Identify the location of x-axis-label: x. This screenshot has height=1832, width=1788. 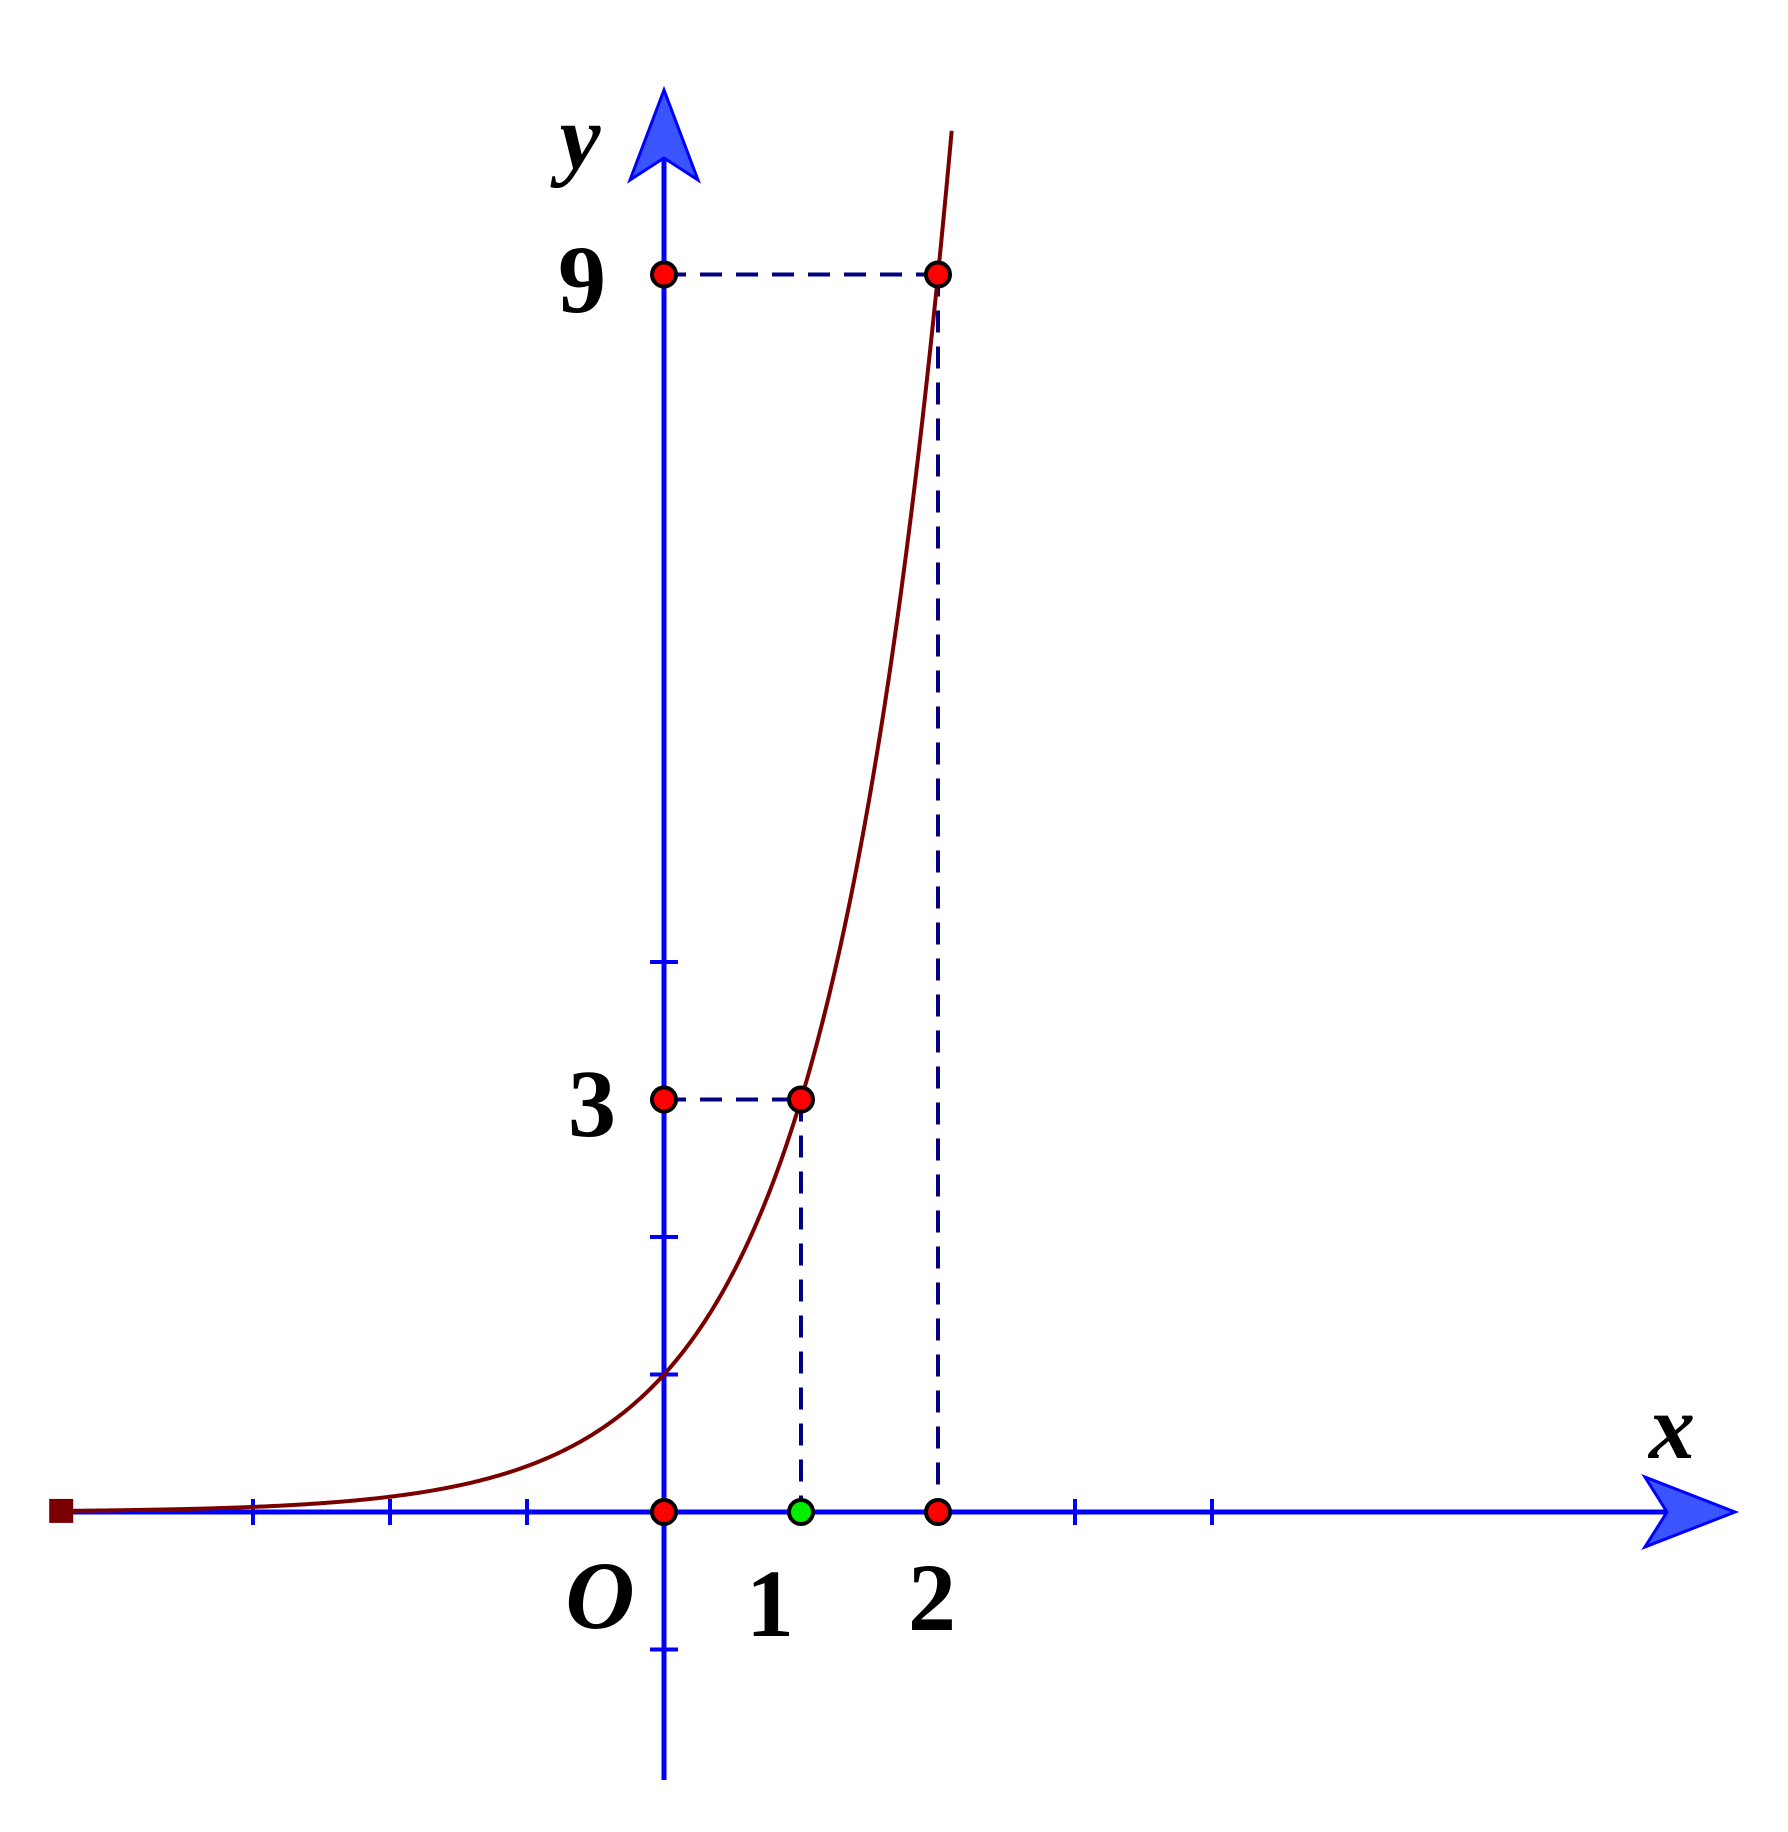
(1671, 1427).